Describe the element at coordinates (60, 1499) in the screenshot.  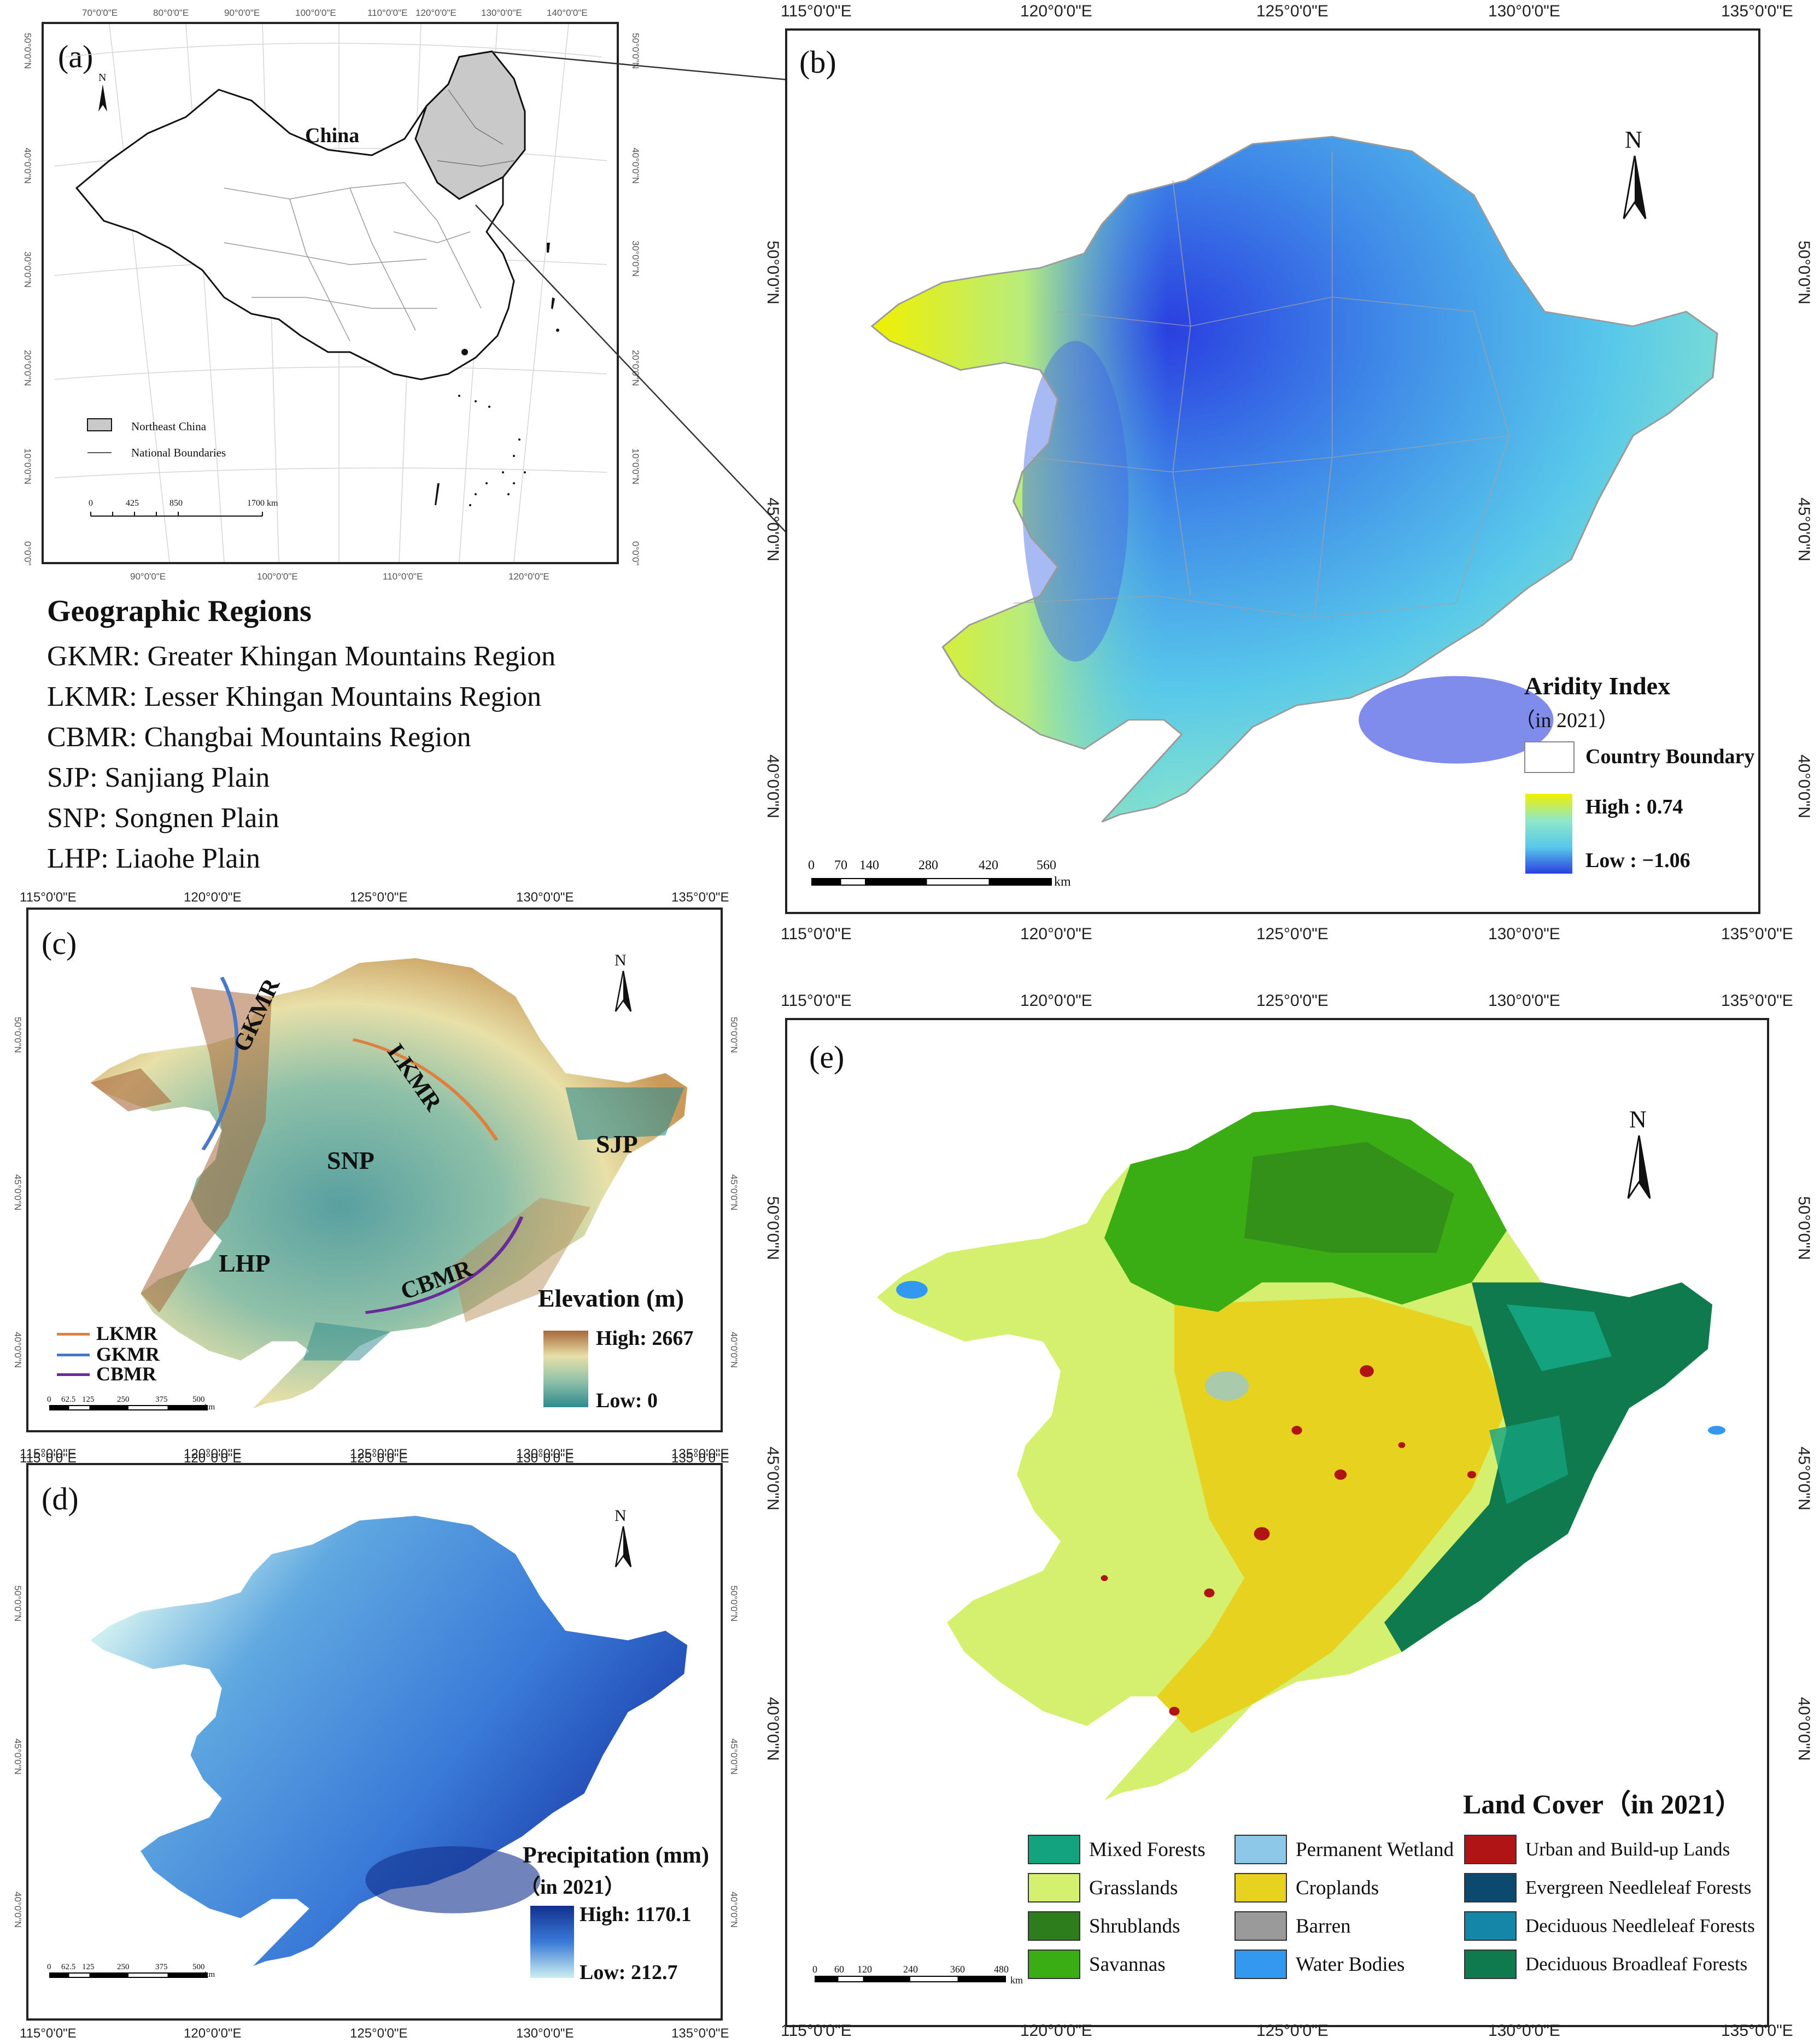
I see `panel-d-label: (d)` at that location.